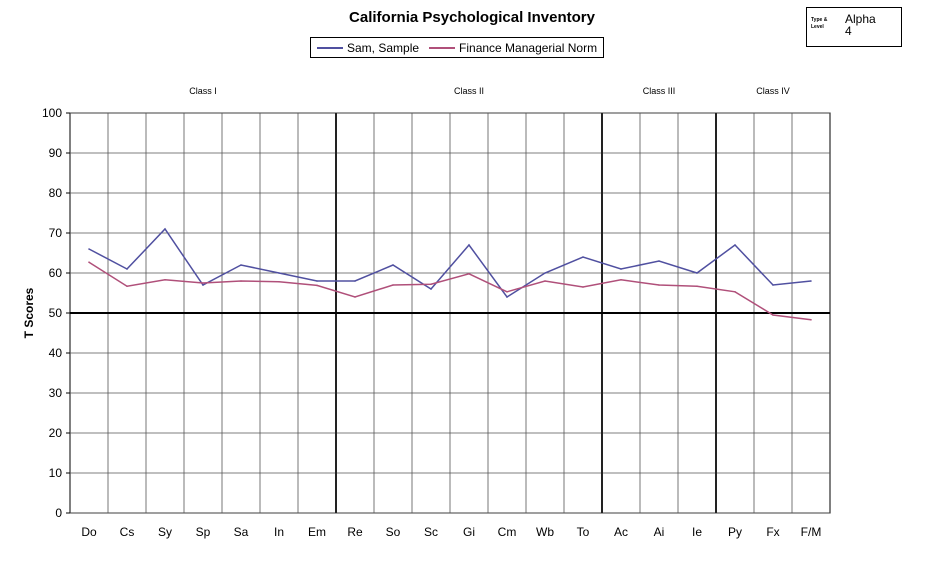 The image size is (938, 579). Describe the element at coordinates (127, 286) in the screenshot. I see `series-2-point-cs` at that location.